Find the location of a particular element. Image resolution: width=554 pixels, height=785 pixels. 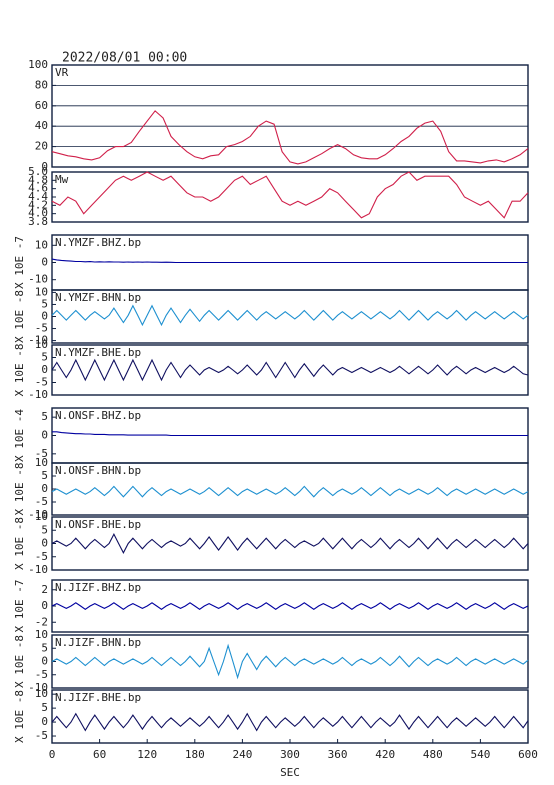

x-tick-label: 600 is located at coordinates (528, 754).